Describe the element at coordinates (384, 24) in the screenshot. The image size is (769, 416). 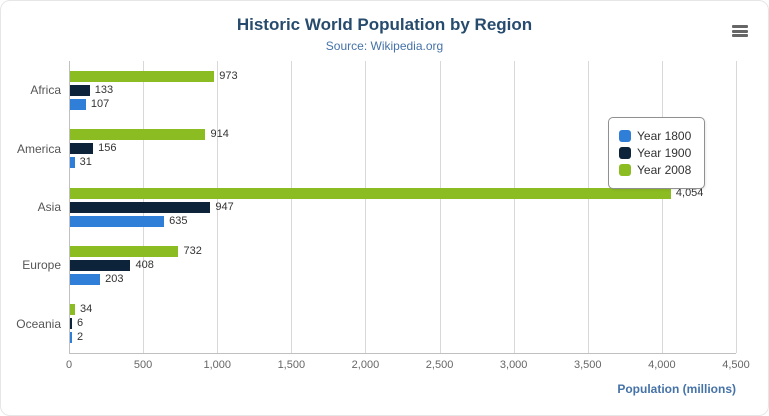
I see `chart-title: Historic World Population by Region` at that location.